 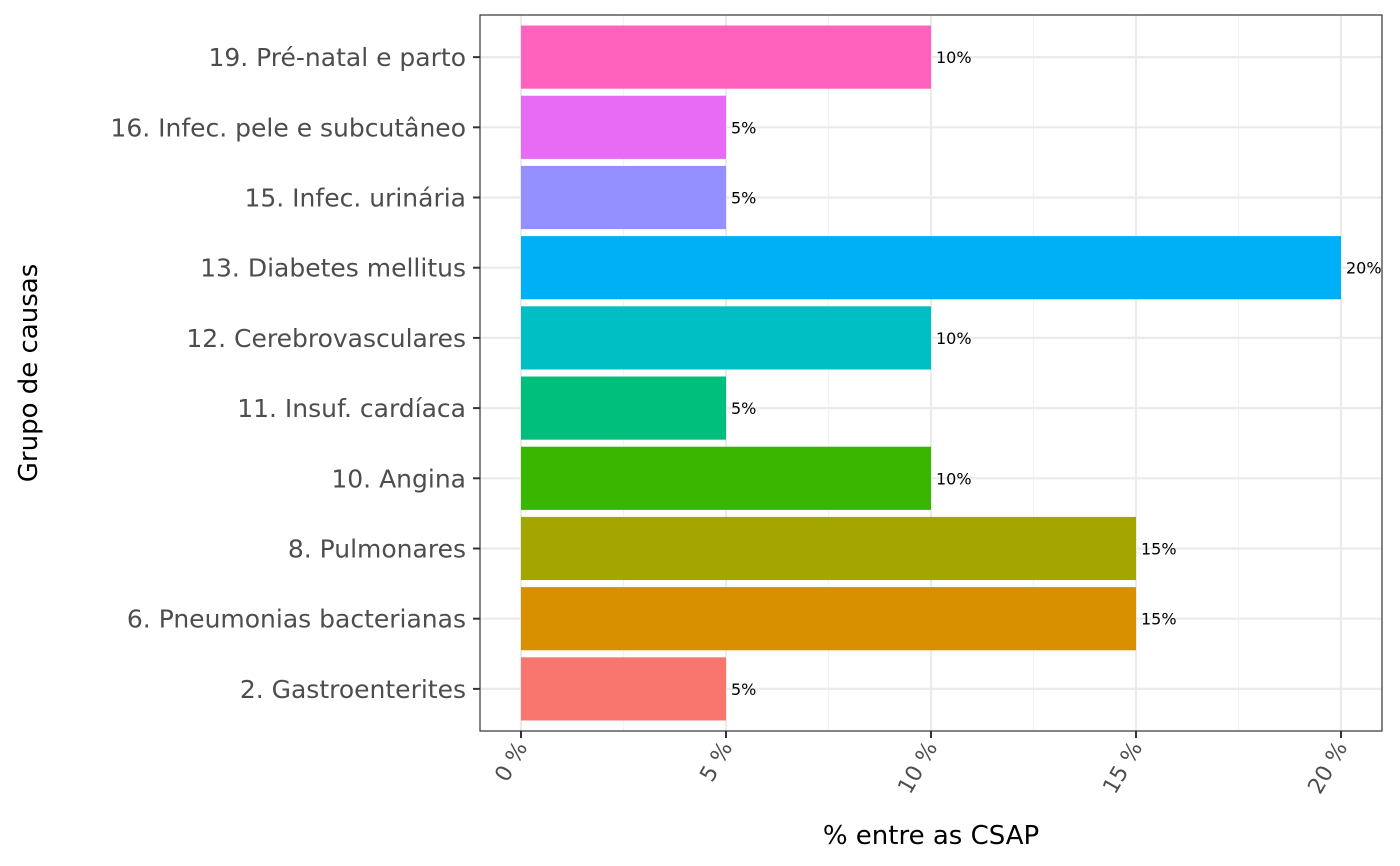 I want to click on y-tick-label: 12. Cerebrovasculares, so click(x=326, y=338).